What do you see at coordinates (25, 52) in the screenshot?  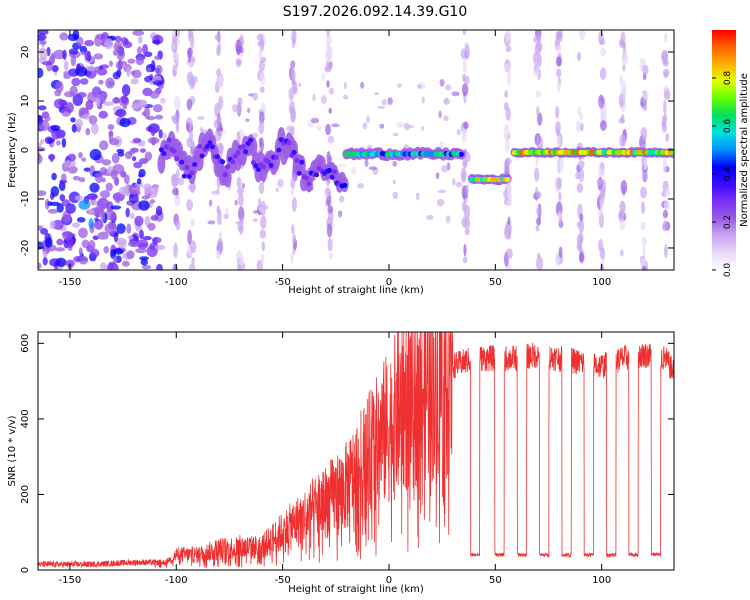 I see `heatmap-y-tick-label: 20` at bounding box center [25, 52].